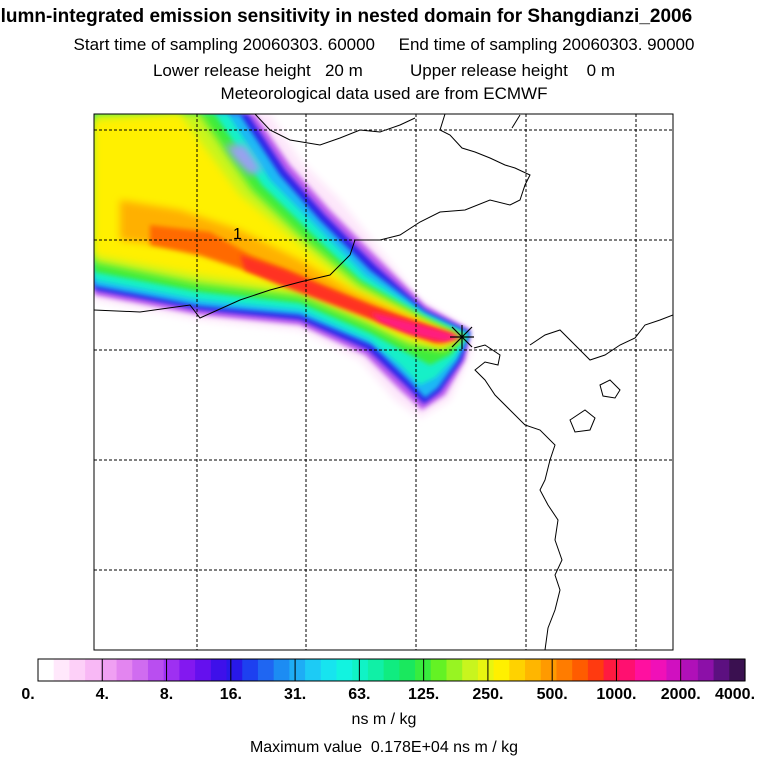 This screenshot has height=768, width=768. I want to click on colorbar-tick-label: 2000., so click(680, 694).